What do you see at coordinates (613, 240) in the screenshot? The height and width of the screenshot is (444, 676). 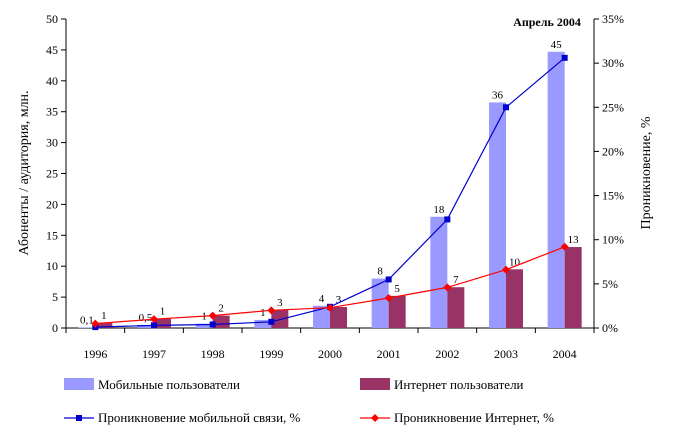 I see `right-tick-label: 10%` at bounding box center [613, 240].